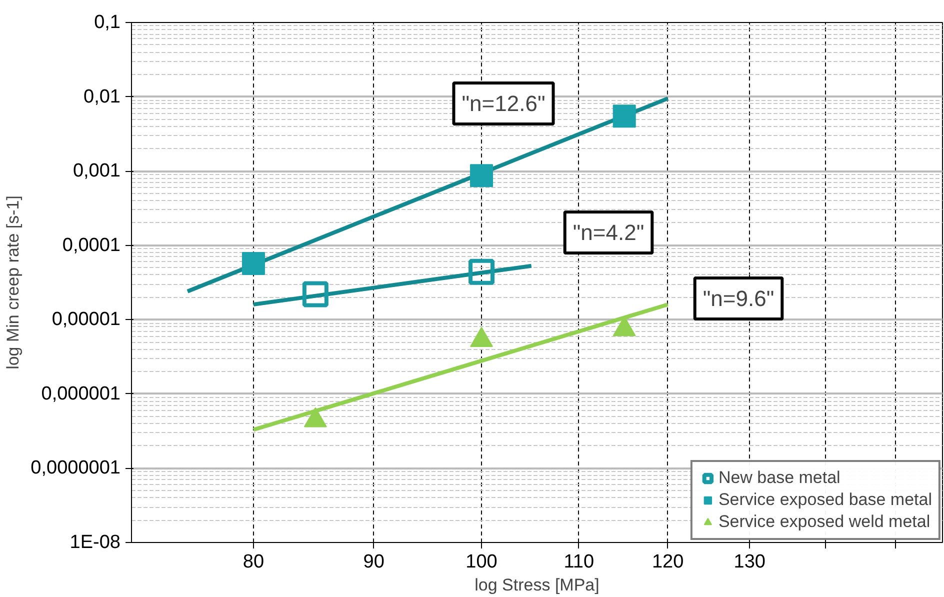 Image resolution: width=944 pixels, height=597 pixels. I want to click on y-tick-label: 0,0000001, so click(75, 468).